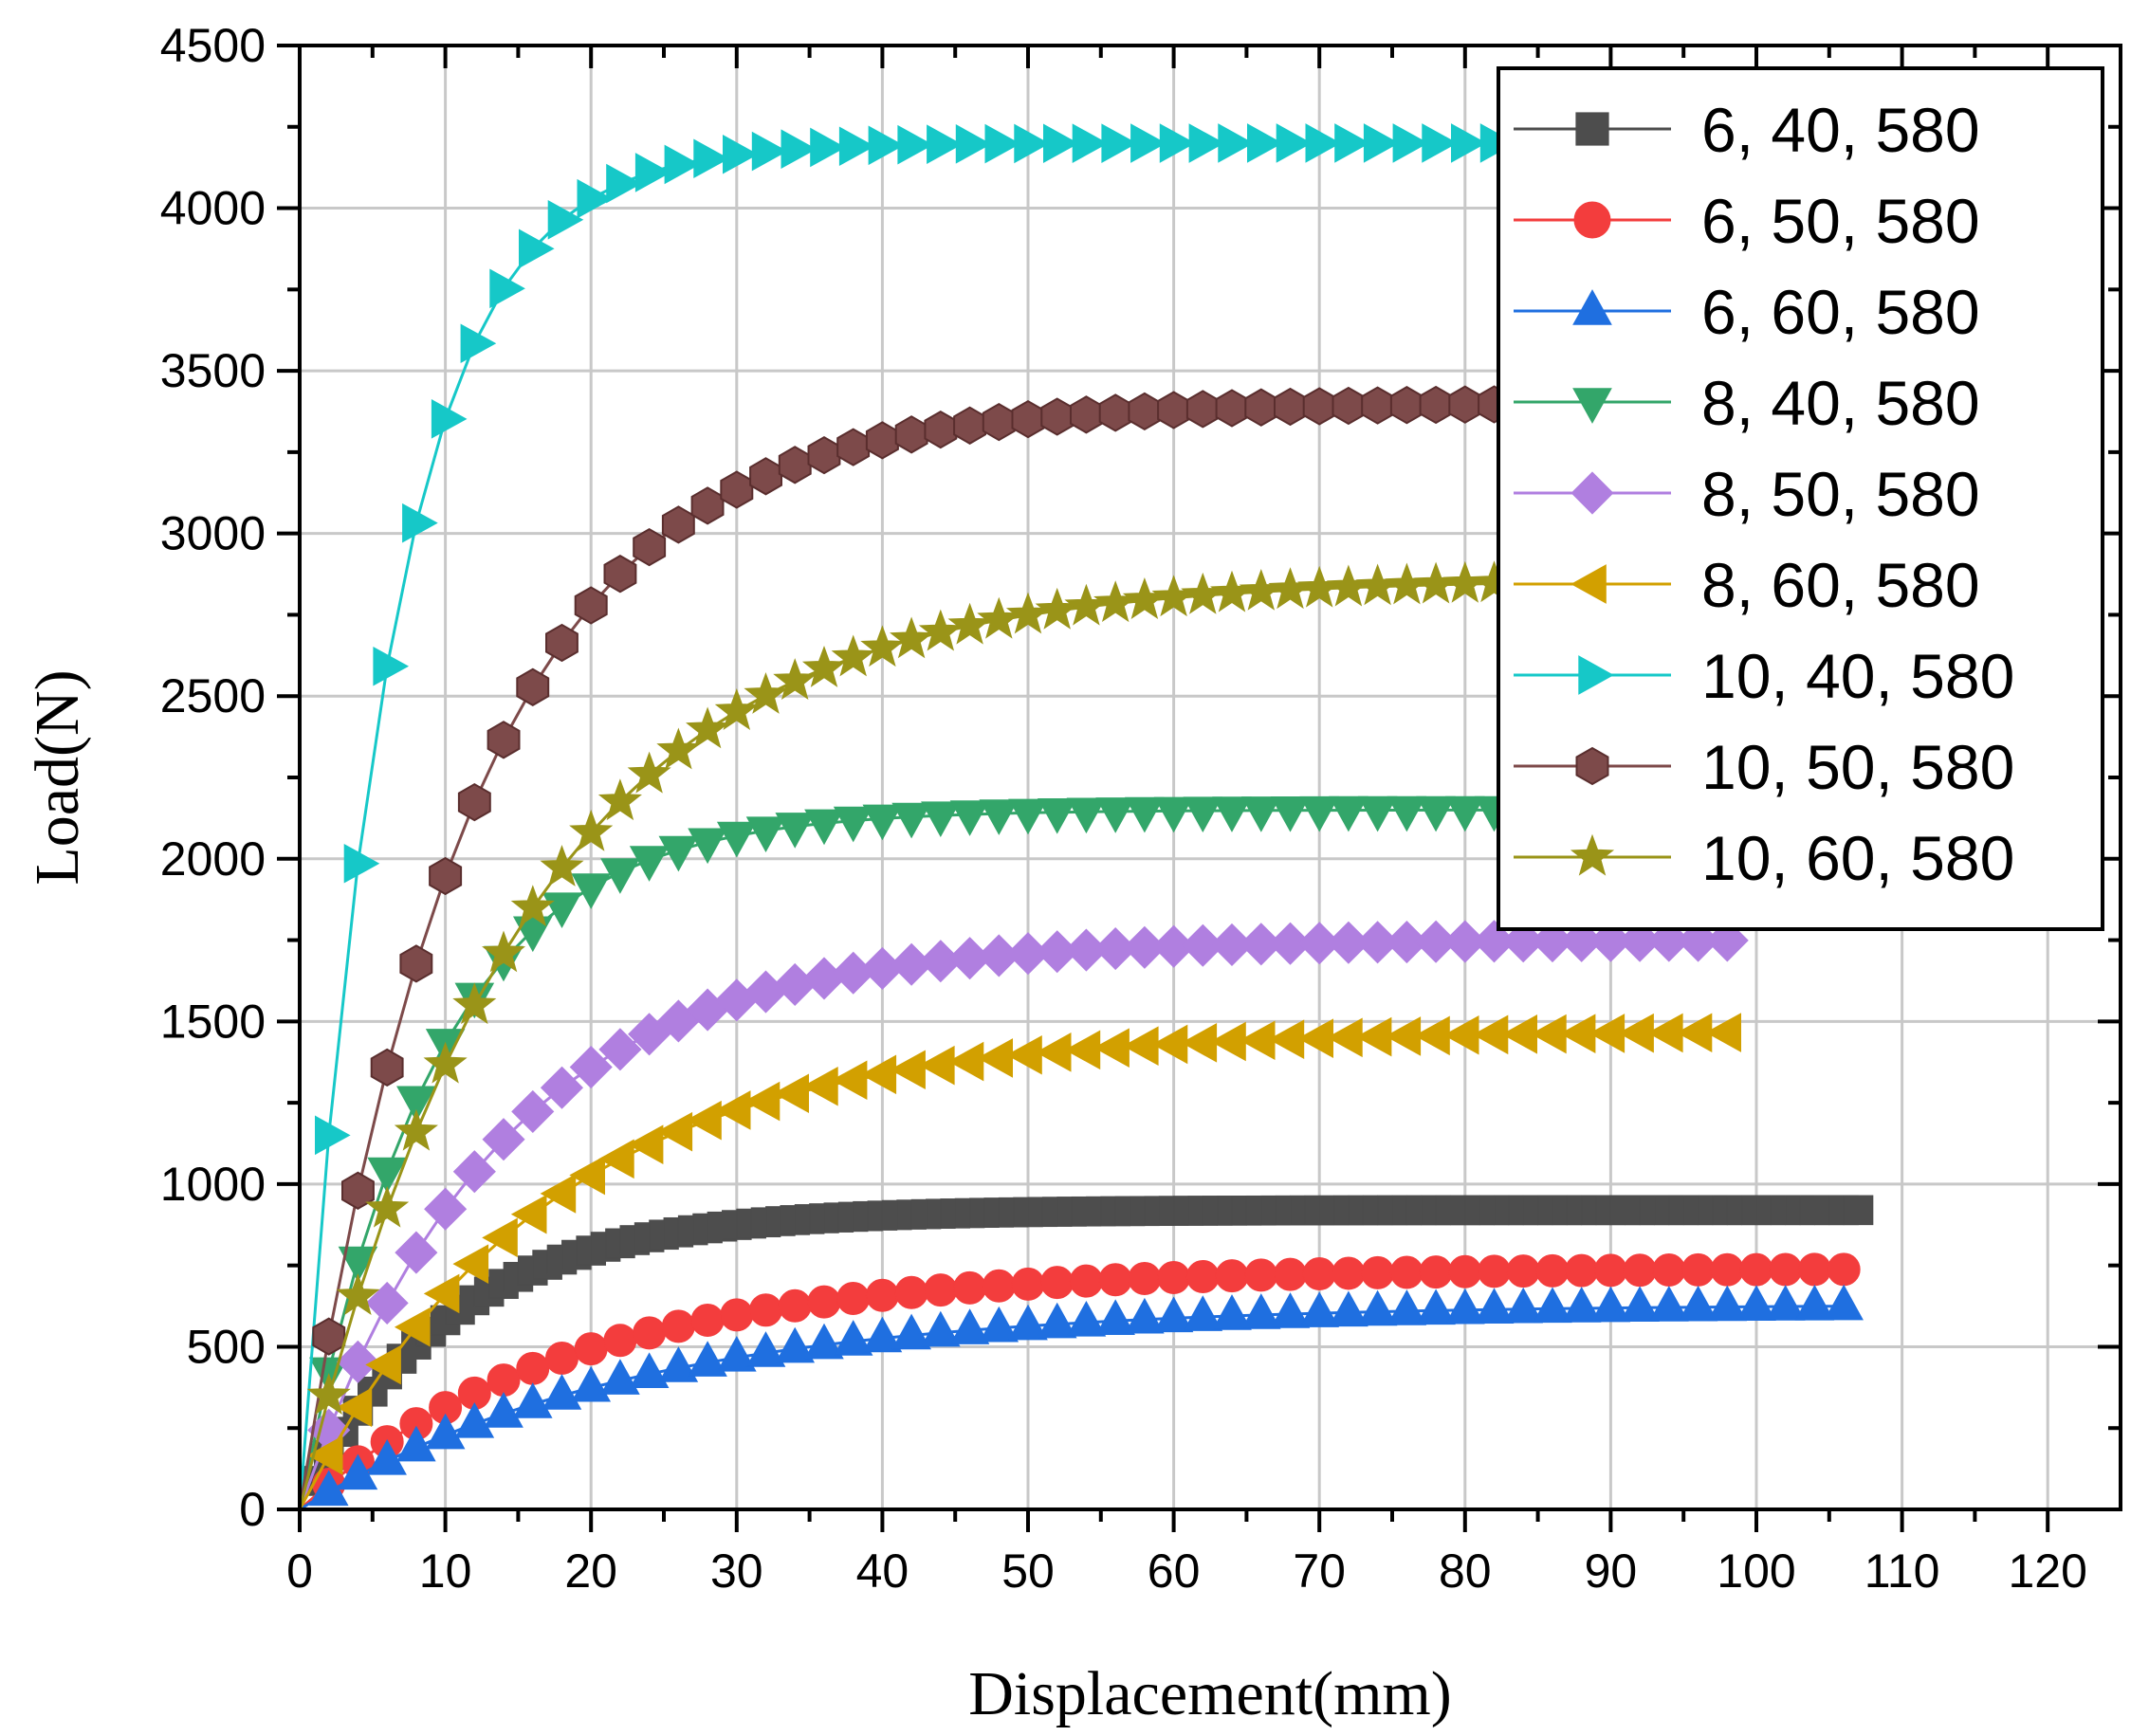  Describe the element at coordinates (1840, 494) in the screenshot. I see `legend-label: 8, 50, 580` at that location.